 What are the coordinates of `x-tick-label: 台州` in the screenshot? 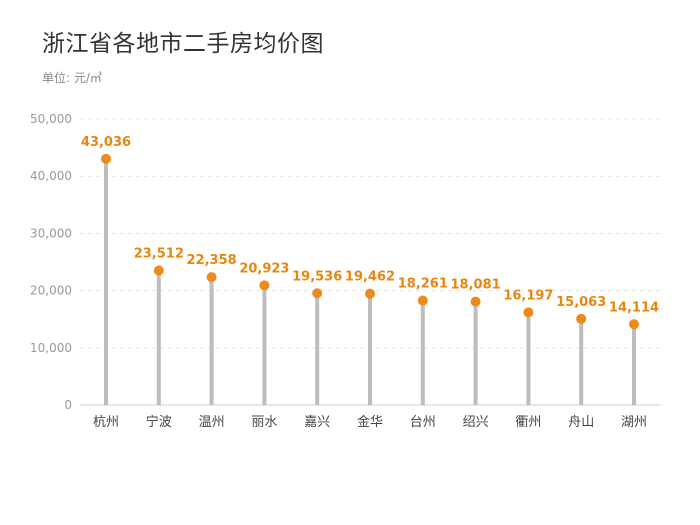 It's located at (423, 422).